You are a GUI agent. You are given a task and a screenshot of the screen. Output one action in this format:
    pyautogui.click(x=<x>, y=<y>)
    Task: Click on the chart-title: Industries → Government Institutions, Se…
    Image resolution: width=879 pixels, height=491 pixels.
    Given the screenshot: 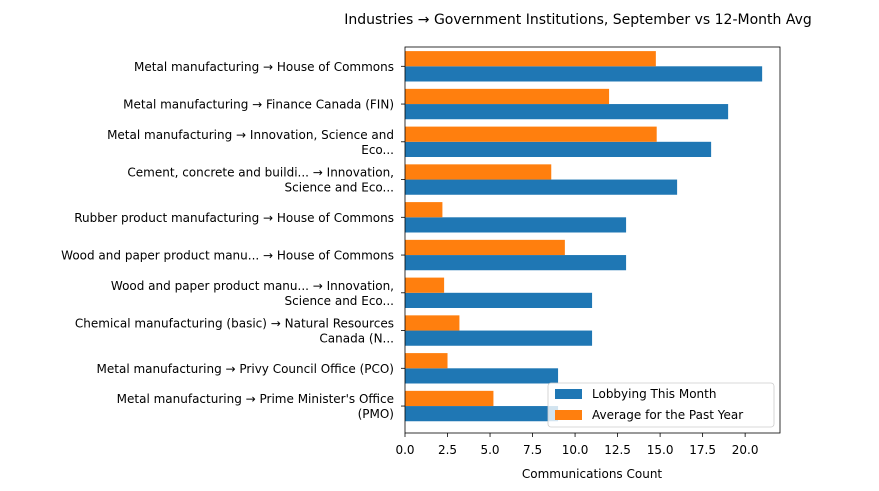 What is the action you would take?
    pyautogui.click(x=578, y=20)
    